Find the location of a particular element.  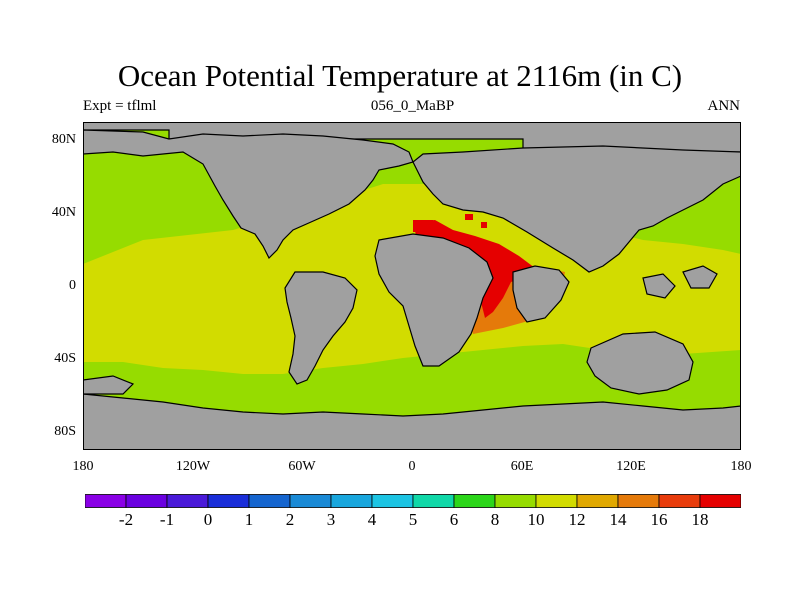

experiment-label: Expt = tflml is located at coordinates (120, 106).